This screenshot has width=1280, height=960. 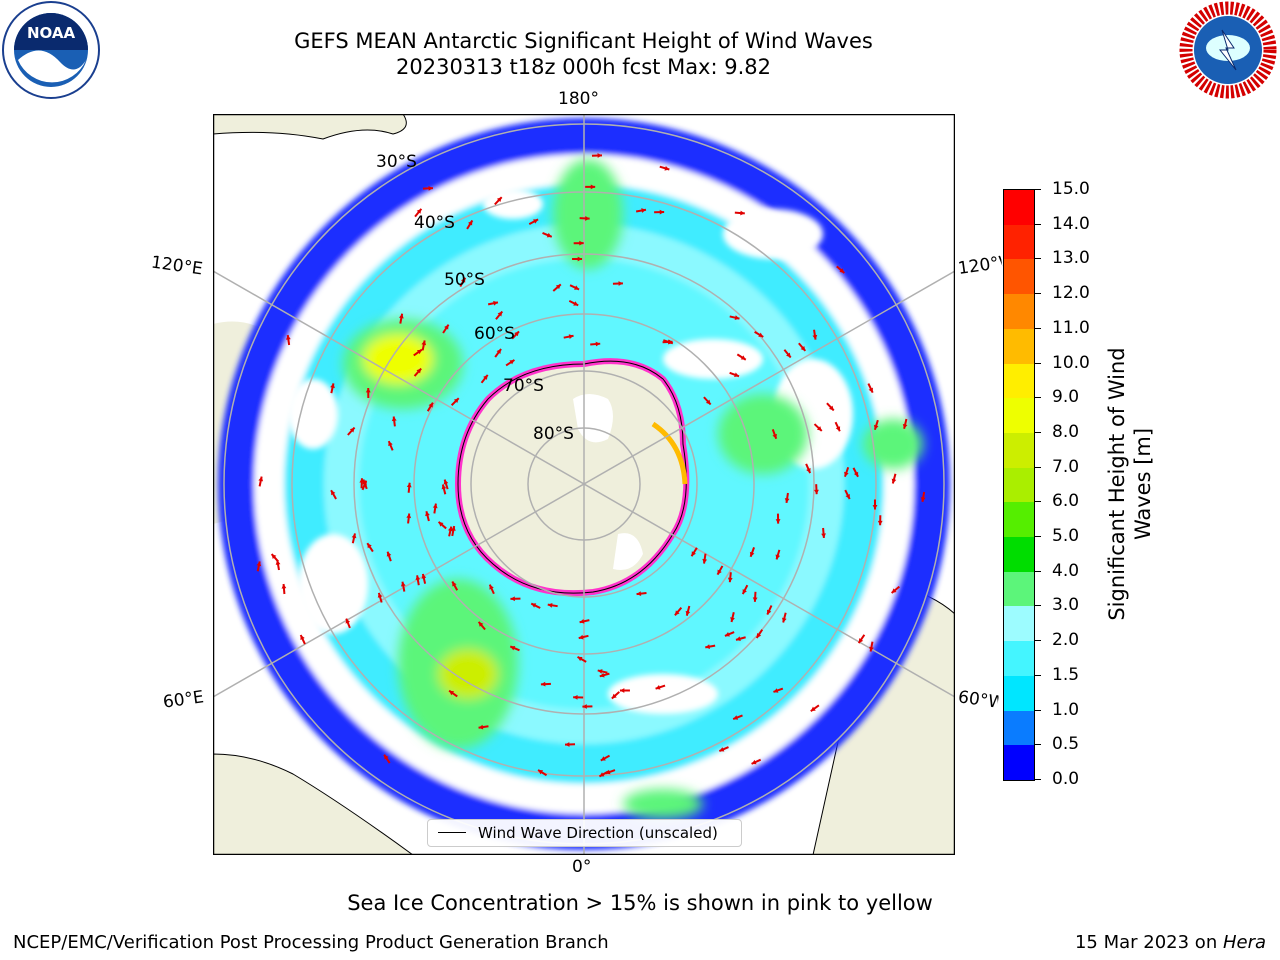 What do you see at coordinates (1071, 327) in the screenshot?
I see `colorbar-tick-label: 11.0` at bounding box center [1071, 327].